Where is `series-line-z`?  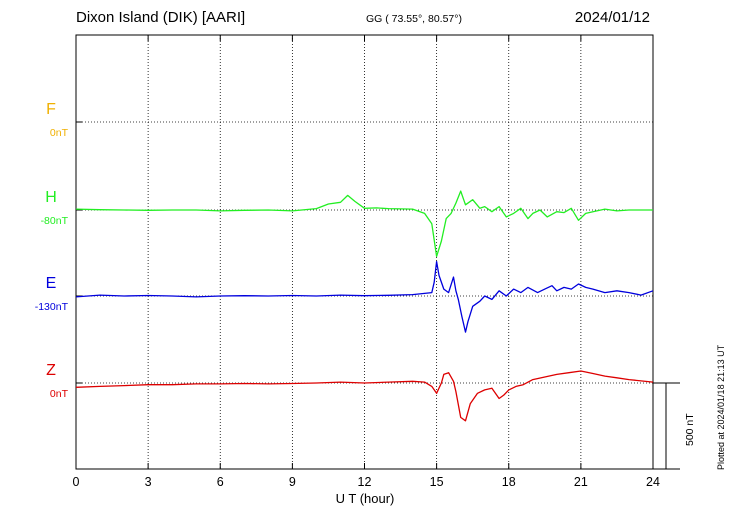 series-line-z is located at coordinates (364, 396).